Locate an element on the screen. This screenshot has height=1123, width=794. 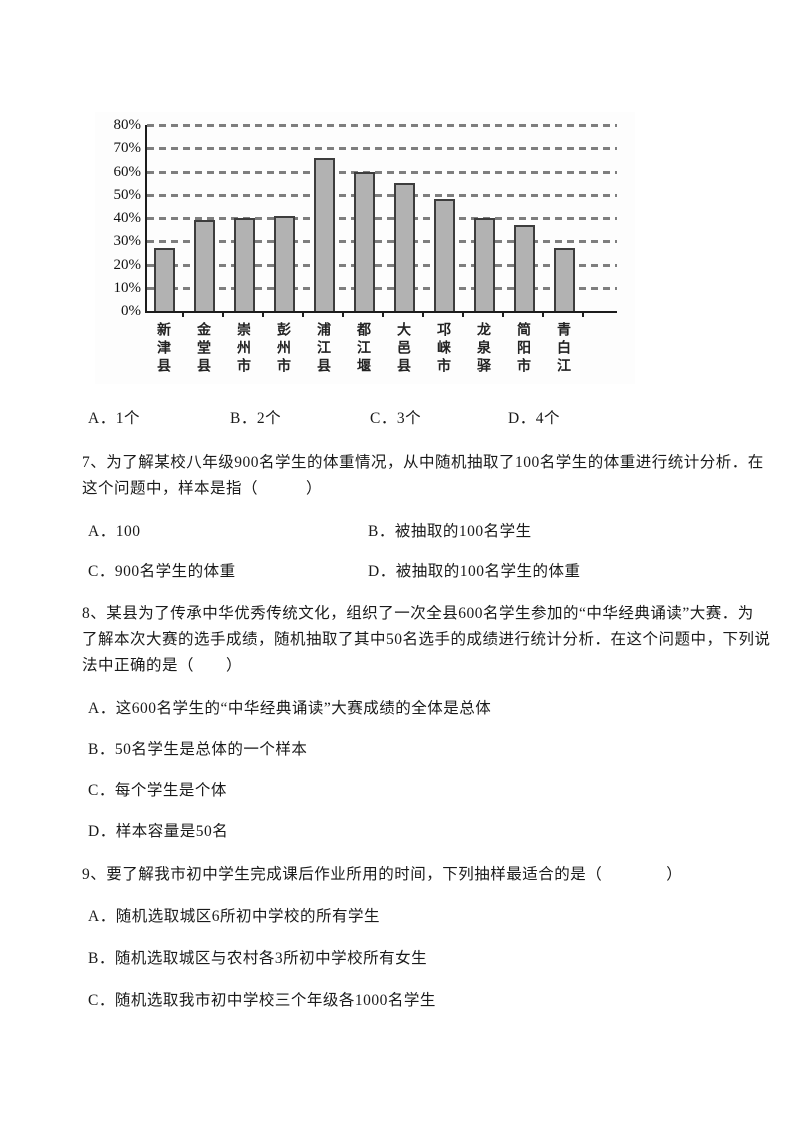
y-axis-label: 40% is located at coordinates (127, 218).